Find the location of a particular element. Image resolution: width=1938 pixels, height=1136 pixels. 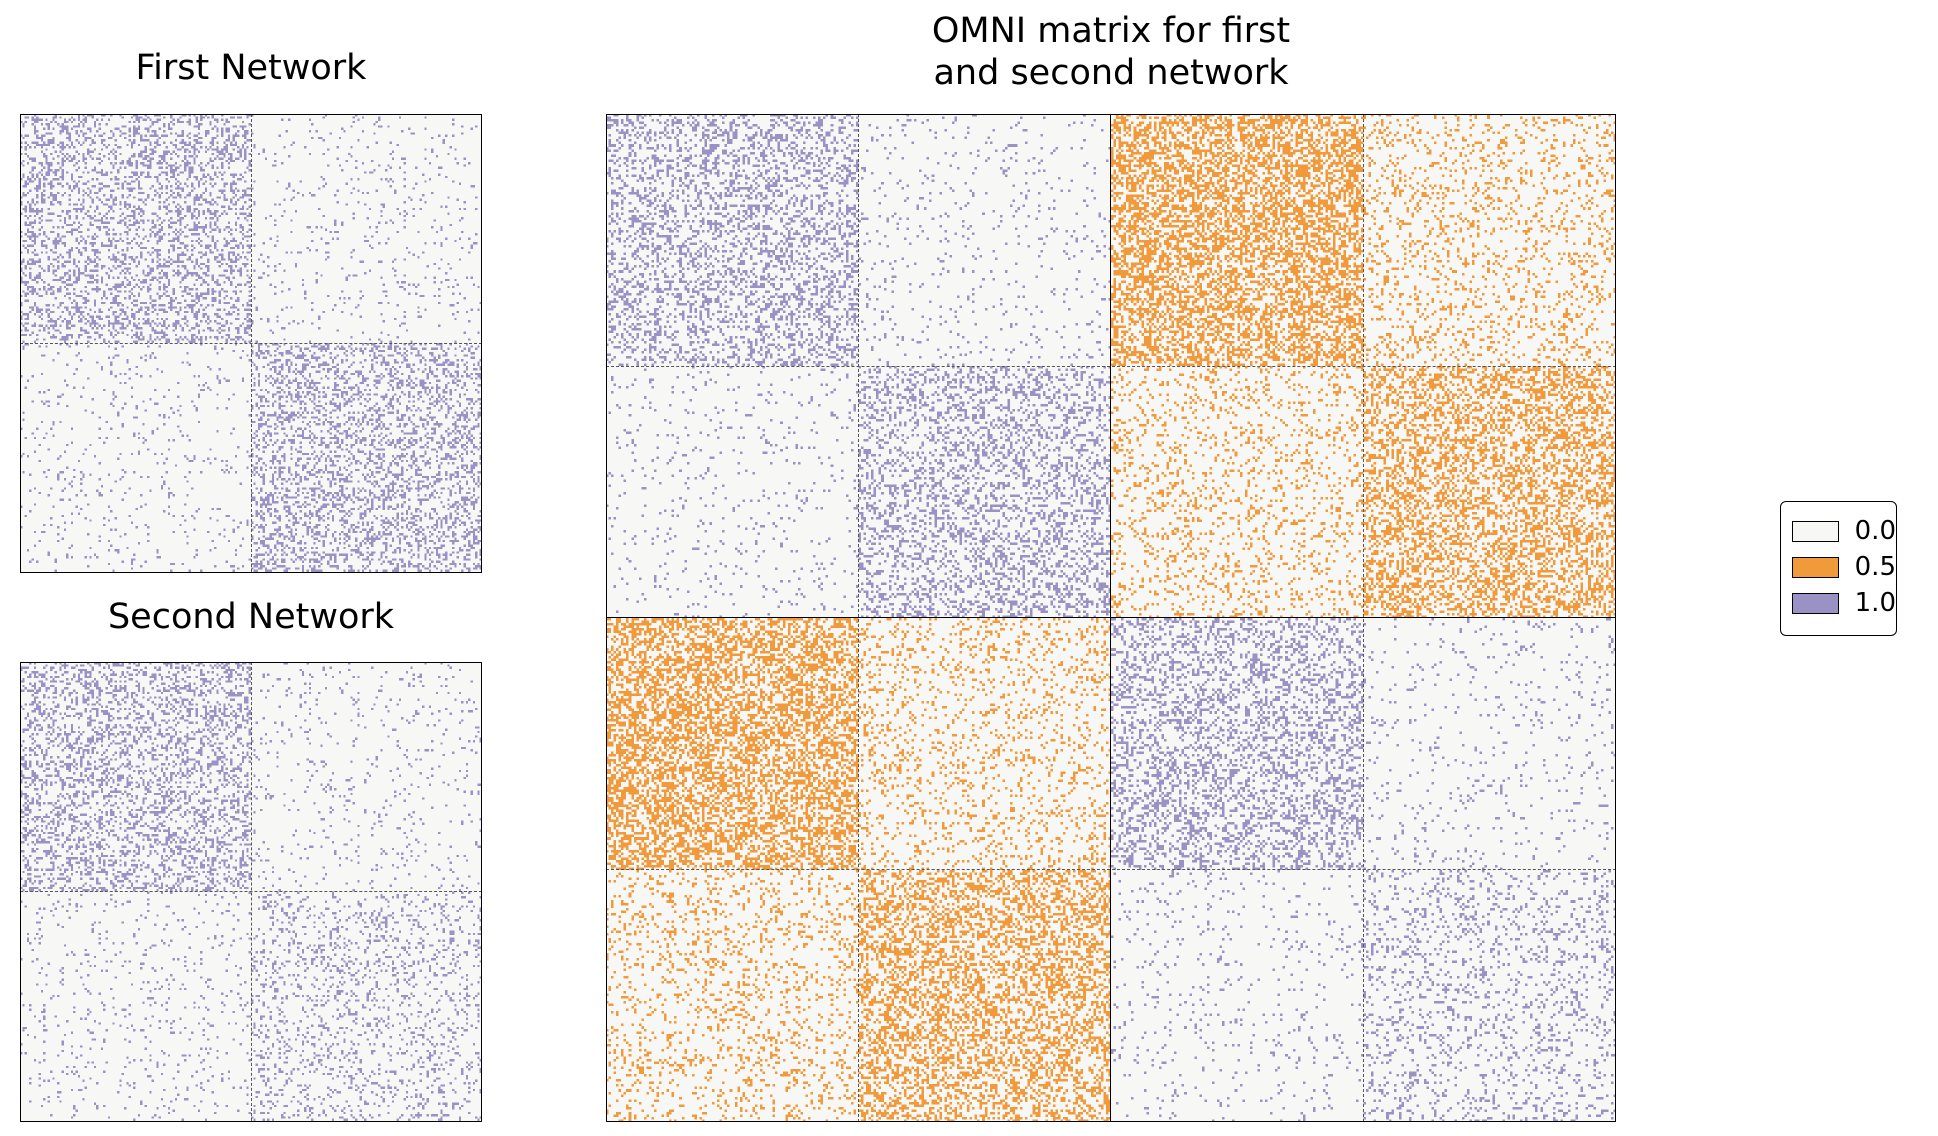

legend-label-2: 1.0 is located at coordinates (1875, 603).